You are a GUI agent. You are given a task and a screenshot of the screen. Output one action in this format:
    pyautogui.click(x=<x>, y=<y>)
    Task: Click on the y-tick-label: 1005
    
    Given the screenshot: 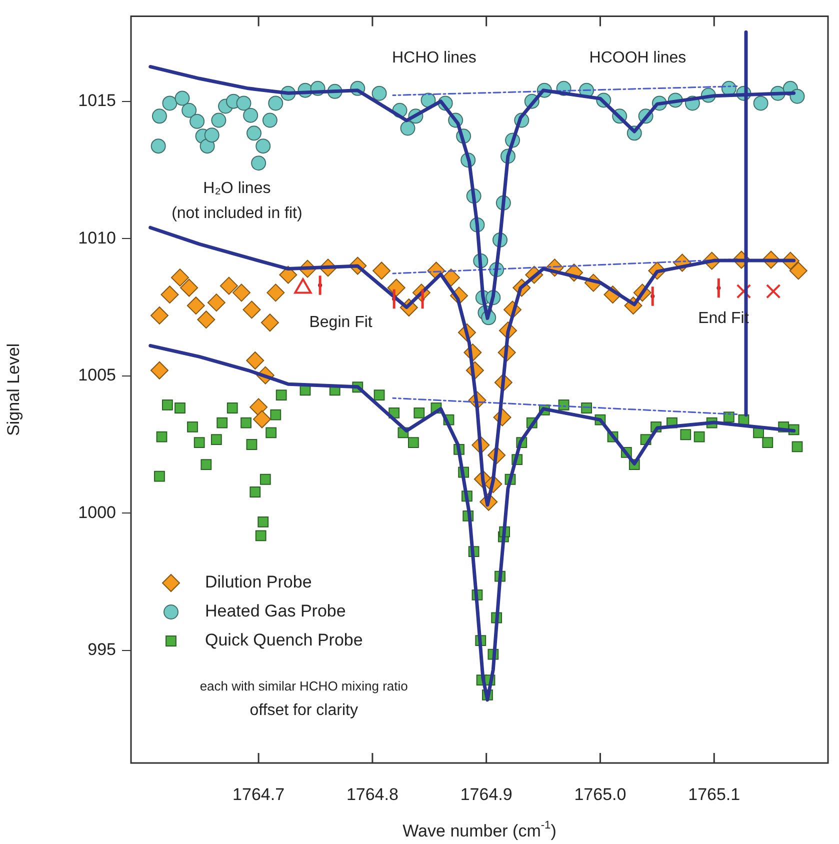 What is the action you would take?
    pyautogui.click(x=97, y=375)
    